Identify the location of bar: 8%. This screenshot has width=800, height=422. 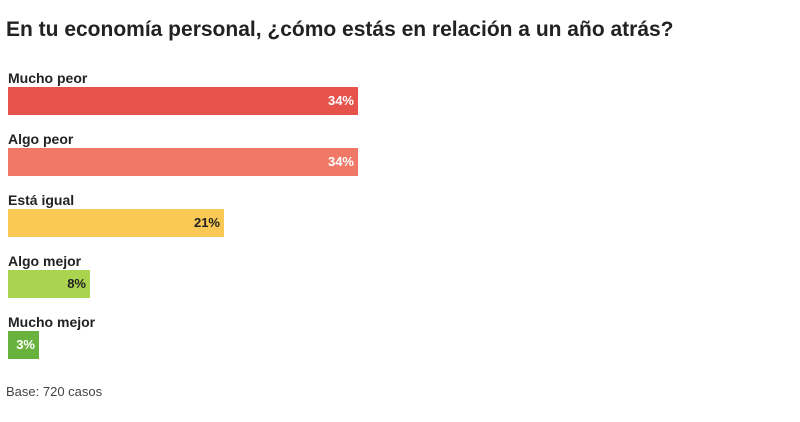
(49, 284).